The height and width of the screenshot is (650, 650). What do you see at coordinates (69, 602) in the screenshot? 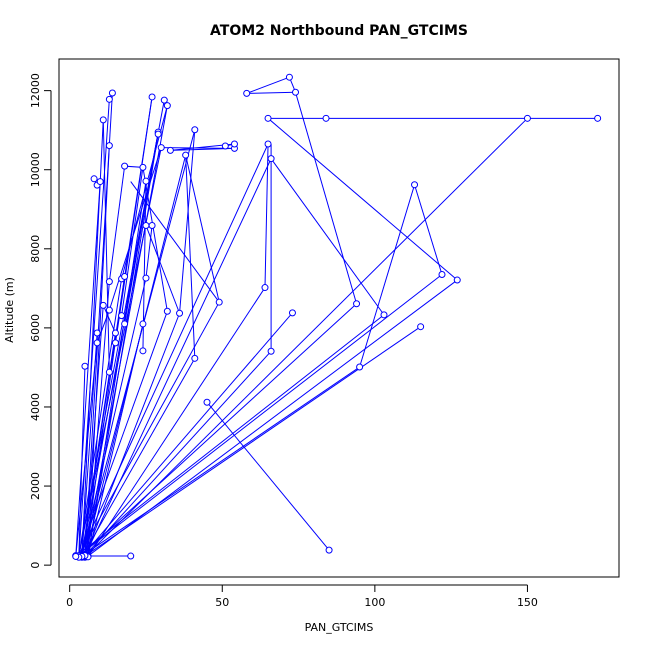
I see `x-tick-label: 0` at bounding box center [69, 602].